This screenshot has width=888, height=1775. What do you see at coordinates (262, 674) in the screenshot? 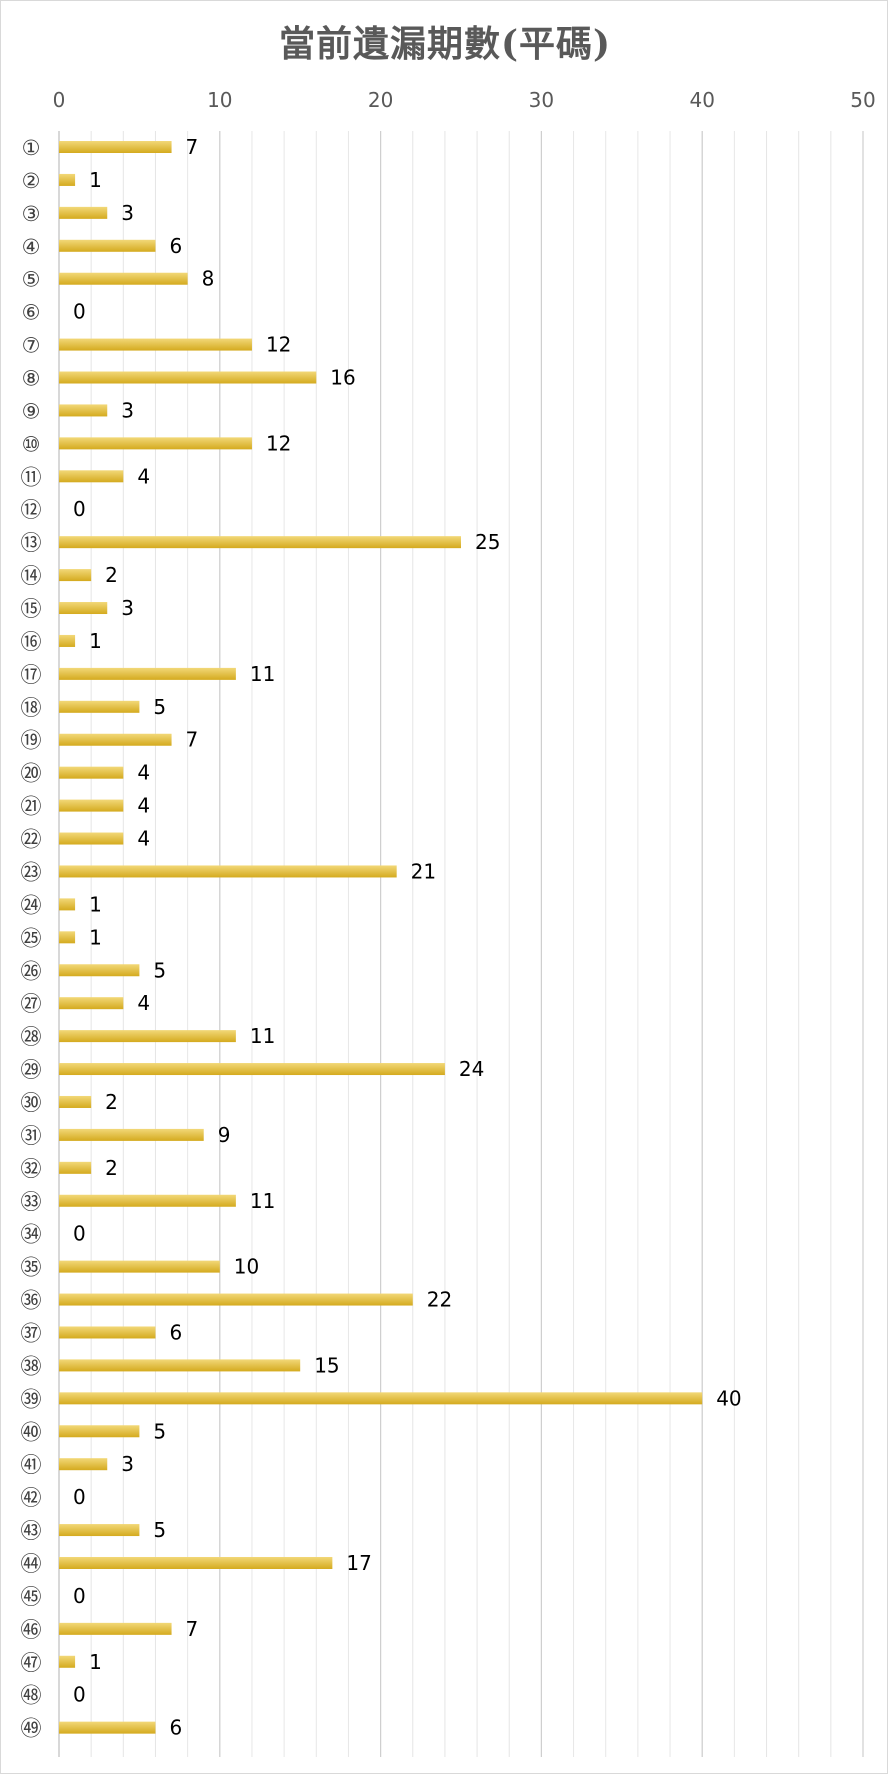
I see `data-label: 11` at bounding box center [262, 674].